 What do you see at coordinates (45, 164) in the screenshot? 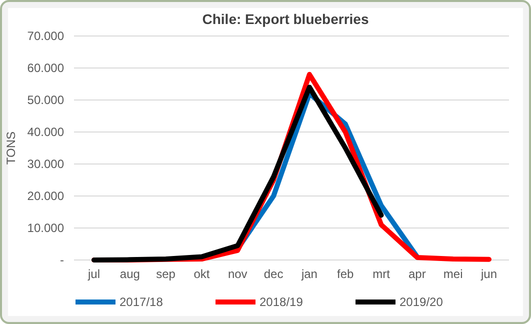
I see `y-tick-label: 30.000` at bounding box center [45, 164].